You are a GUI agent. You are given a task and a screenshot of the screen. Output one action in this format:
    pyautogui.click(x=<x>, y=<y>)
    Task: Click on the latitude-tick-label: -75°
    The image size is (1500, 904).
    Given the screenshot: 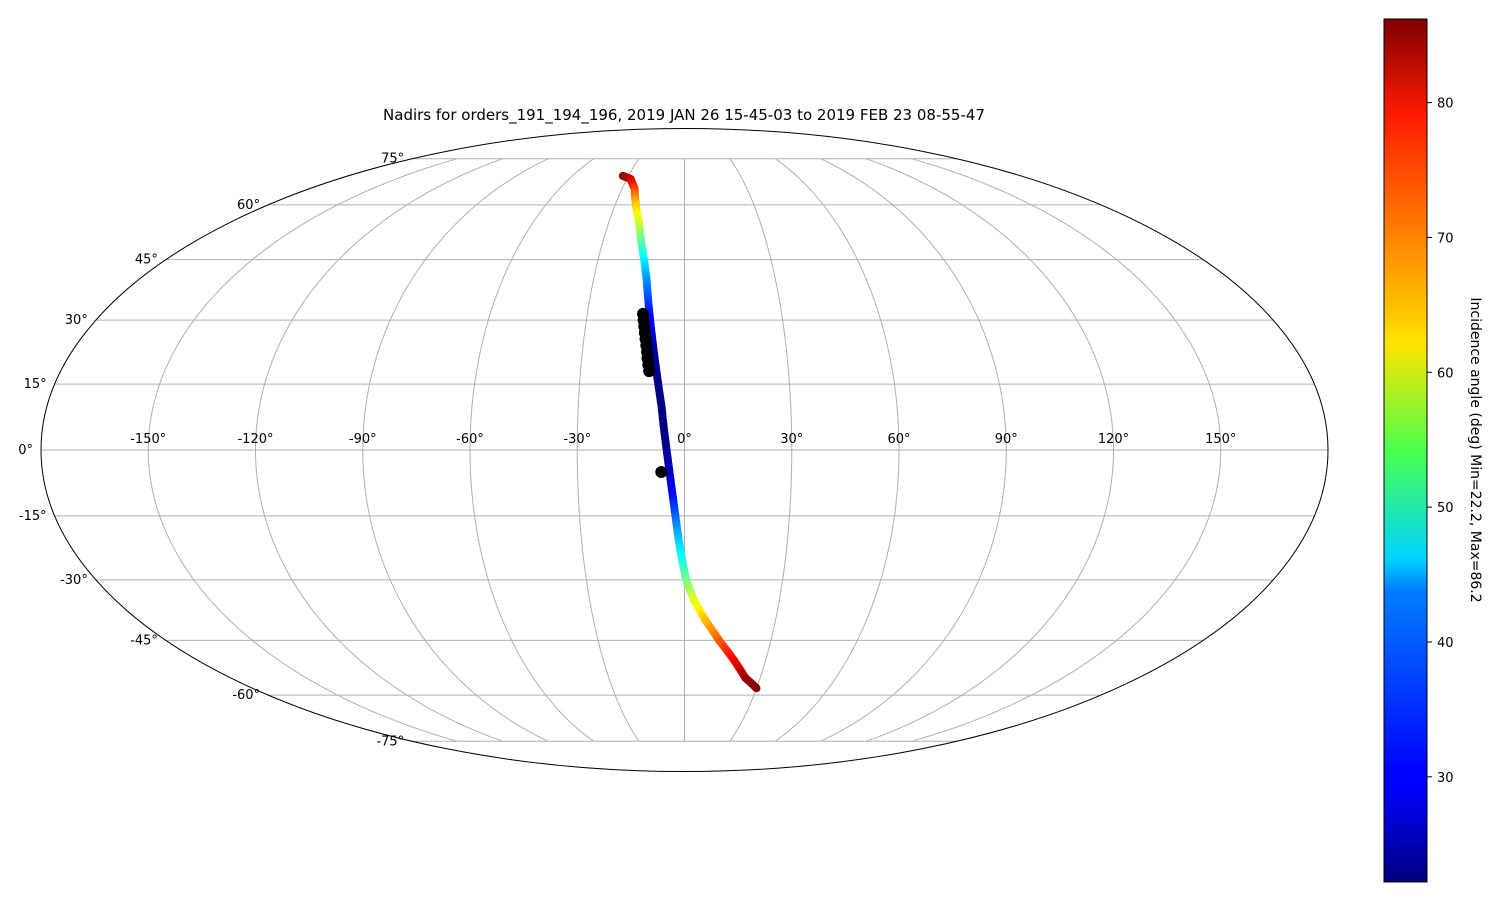 What is the action you would take?
    pyautogui.click(x=390, y=741)
    